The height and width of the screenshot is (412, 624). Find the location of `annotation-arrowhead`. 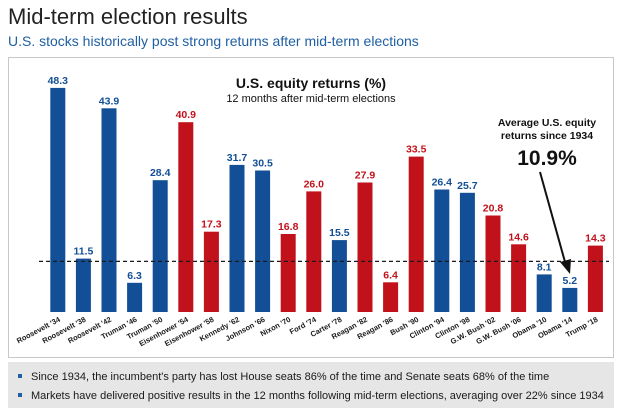

annotation-arrowhead is located at coordinates (565, 266).